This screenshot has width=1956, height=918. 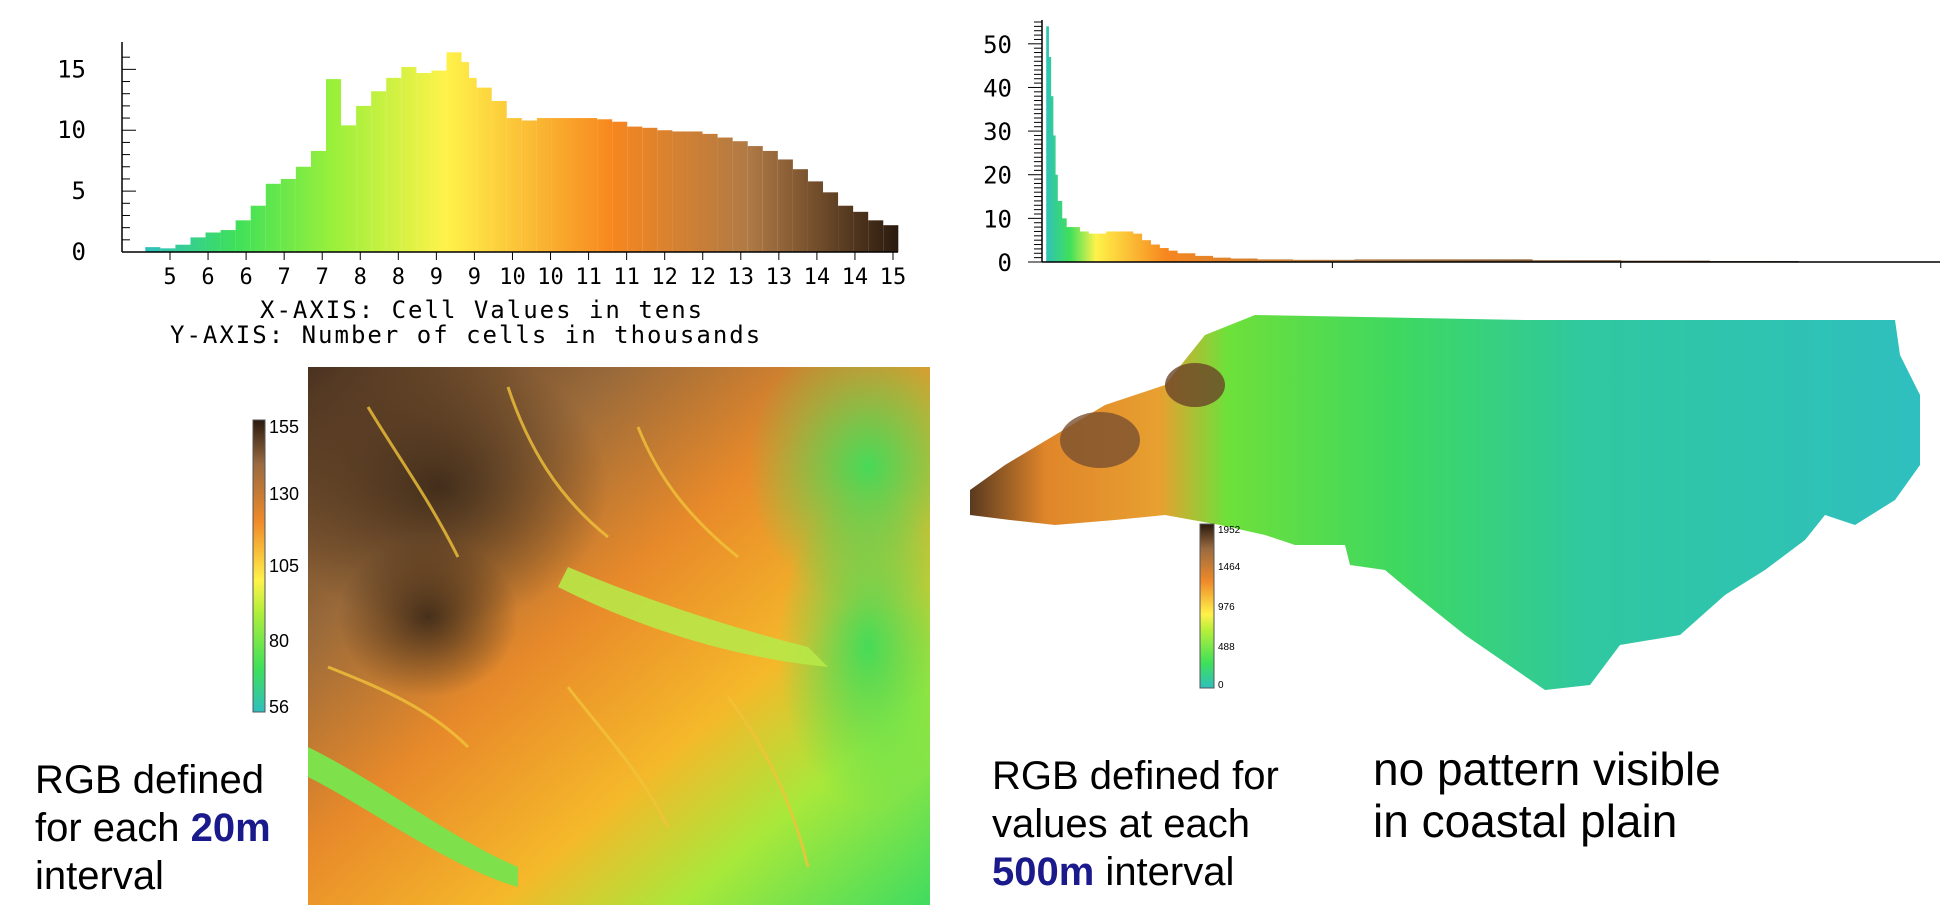 I want to click on x-tick-label: 8, so click(x=360, y=277).